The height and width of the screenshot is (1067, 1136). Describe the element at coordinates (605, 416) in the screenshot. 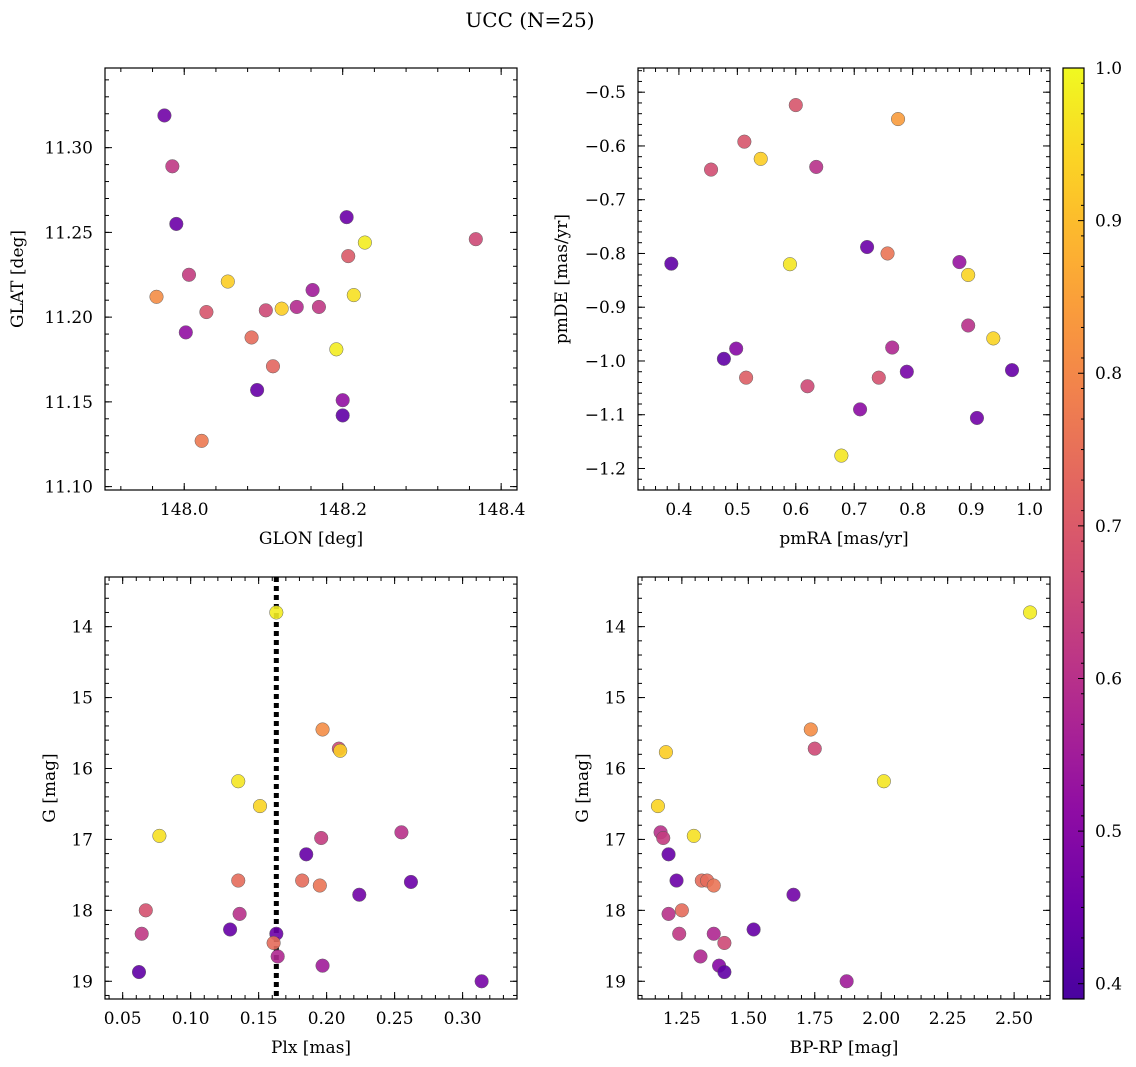

I see `y-tick-label: −1.1` at that location.